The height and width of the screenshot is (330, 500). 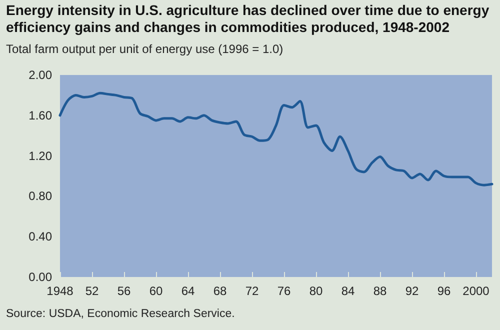 I want to click on x-tick-label: 56, so click(x=124, y=291).